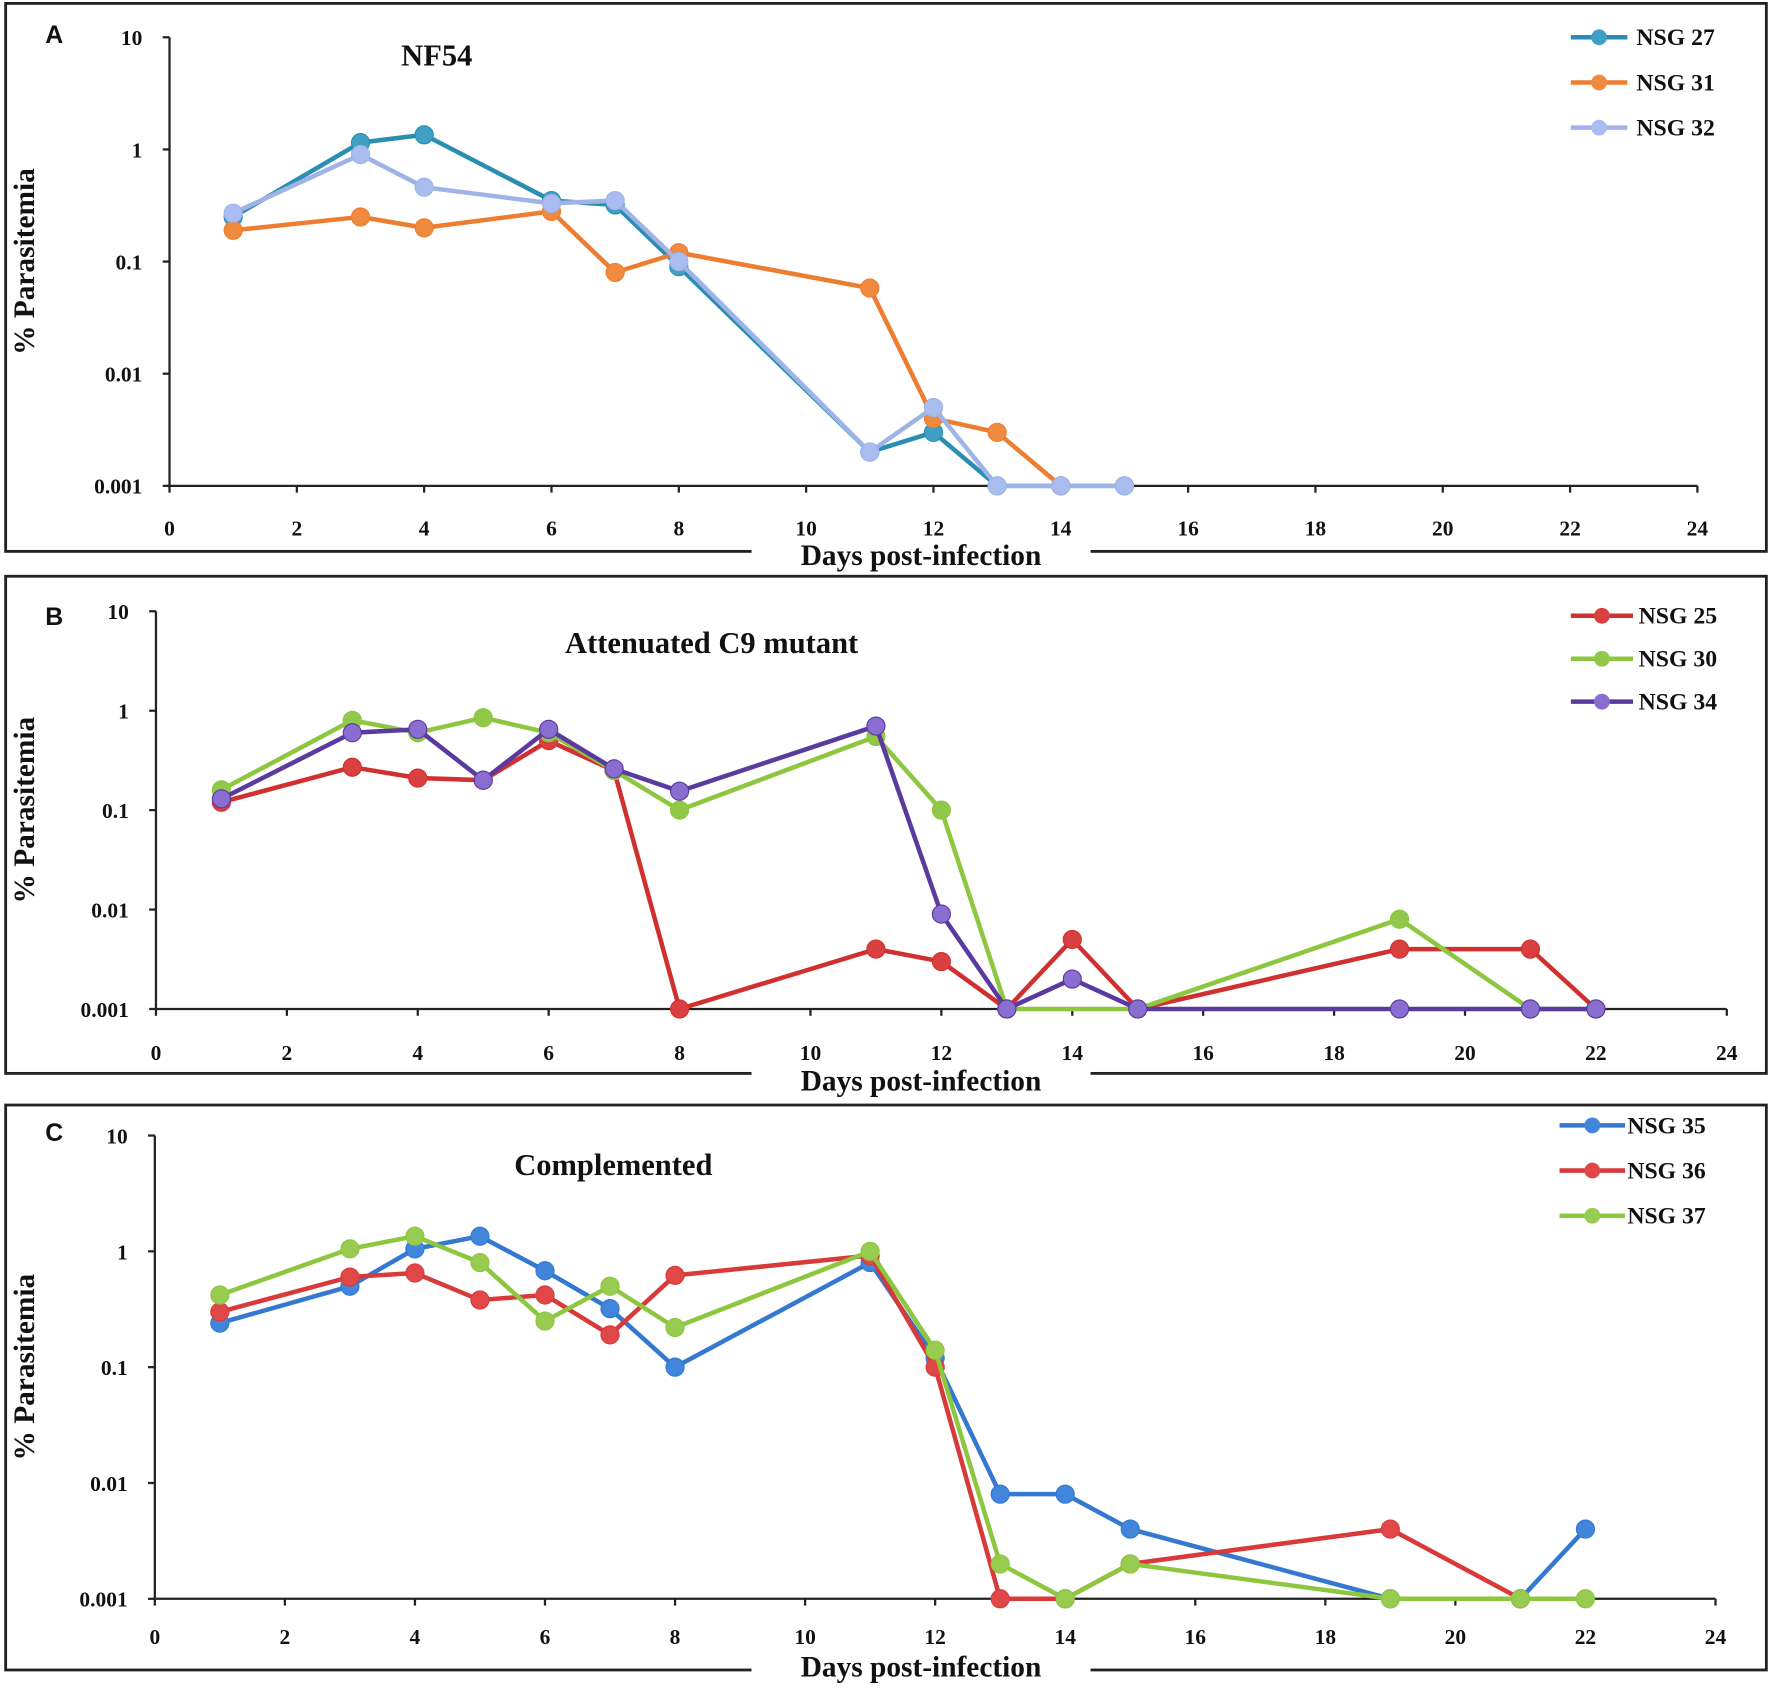 The height and width of the screenshot is (1705, 1772). I want to click on legend-label: NSG 25, so click(1678, 617).